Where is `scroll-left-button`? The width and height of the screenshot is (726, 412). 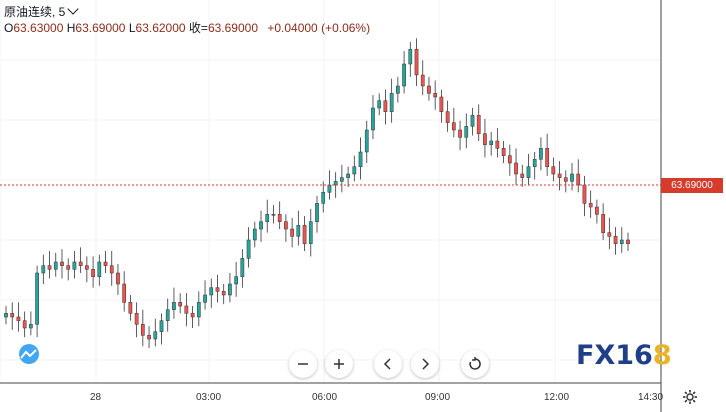 scroll-left-button is located at coordinates (388, 364).